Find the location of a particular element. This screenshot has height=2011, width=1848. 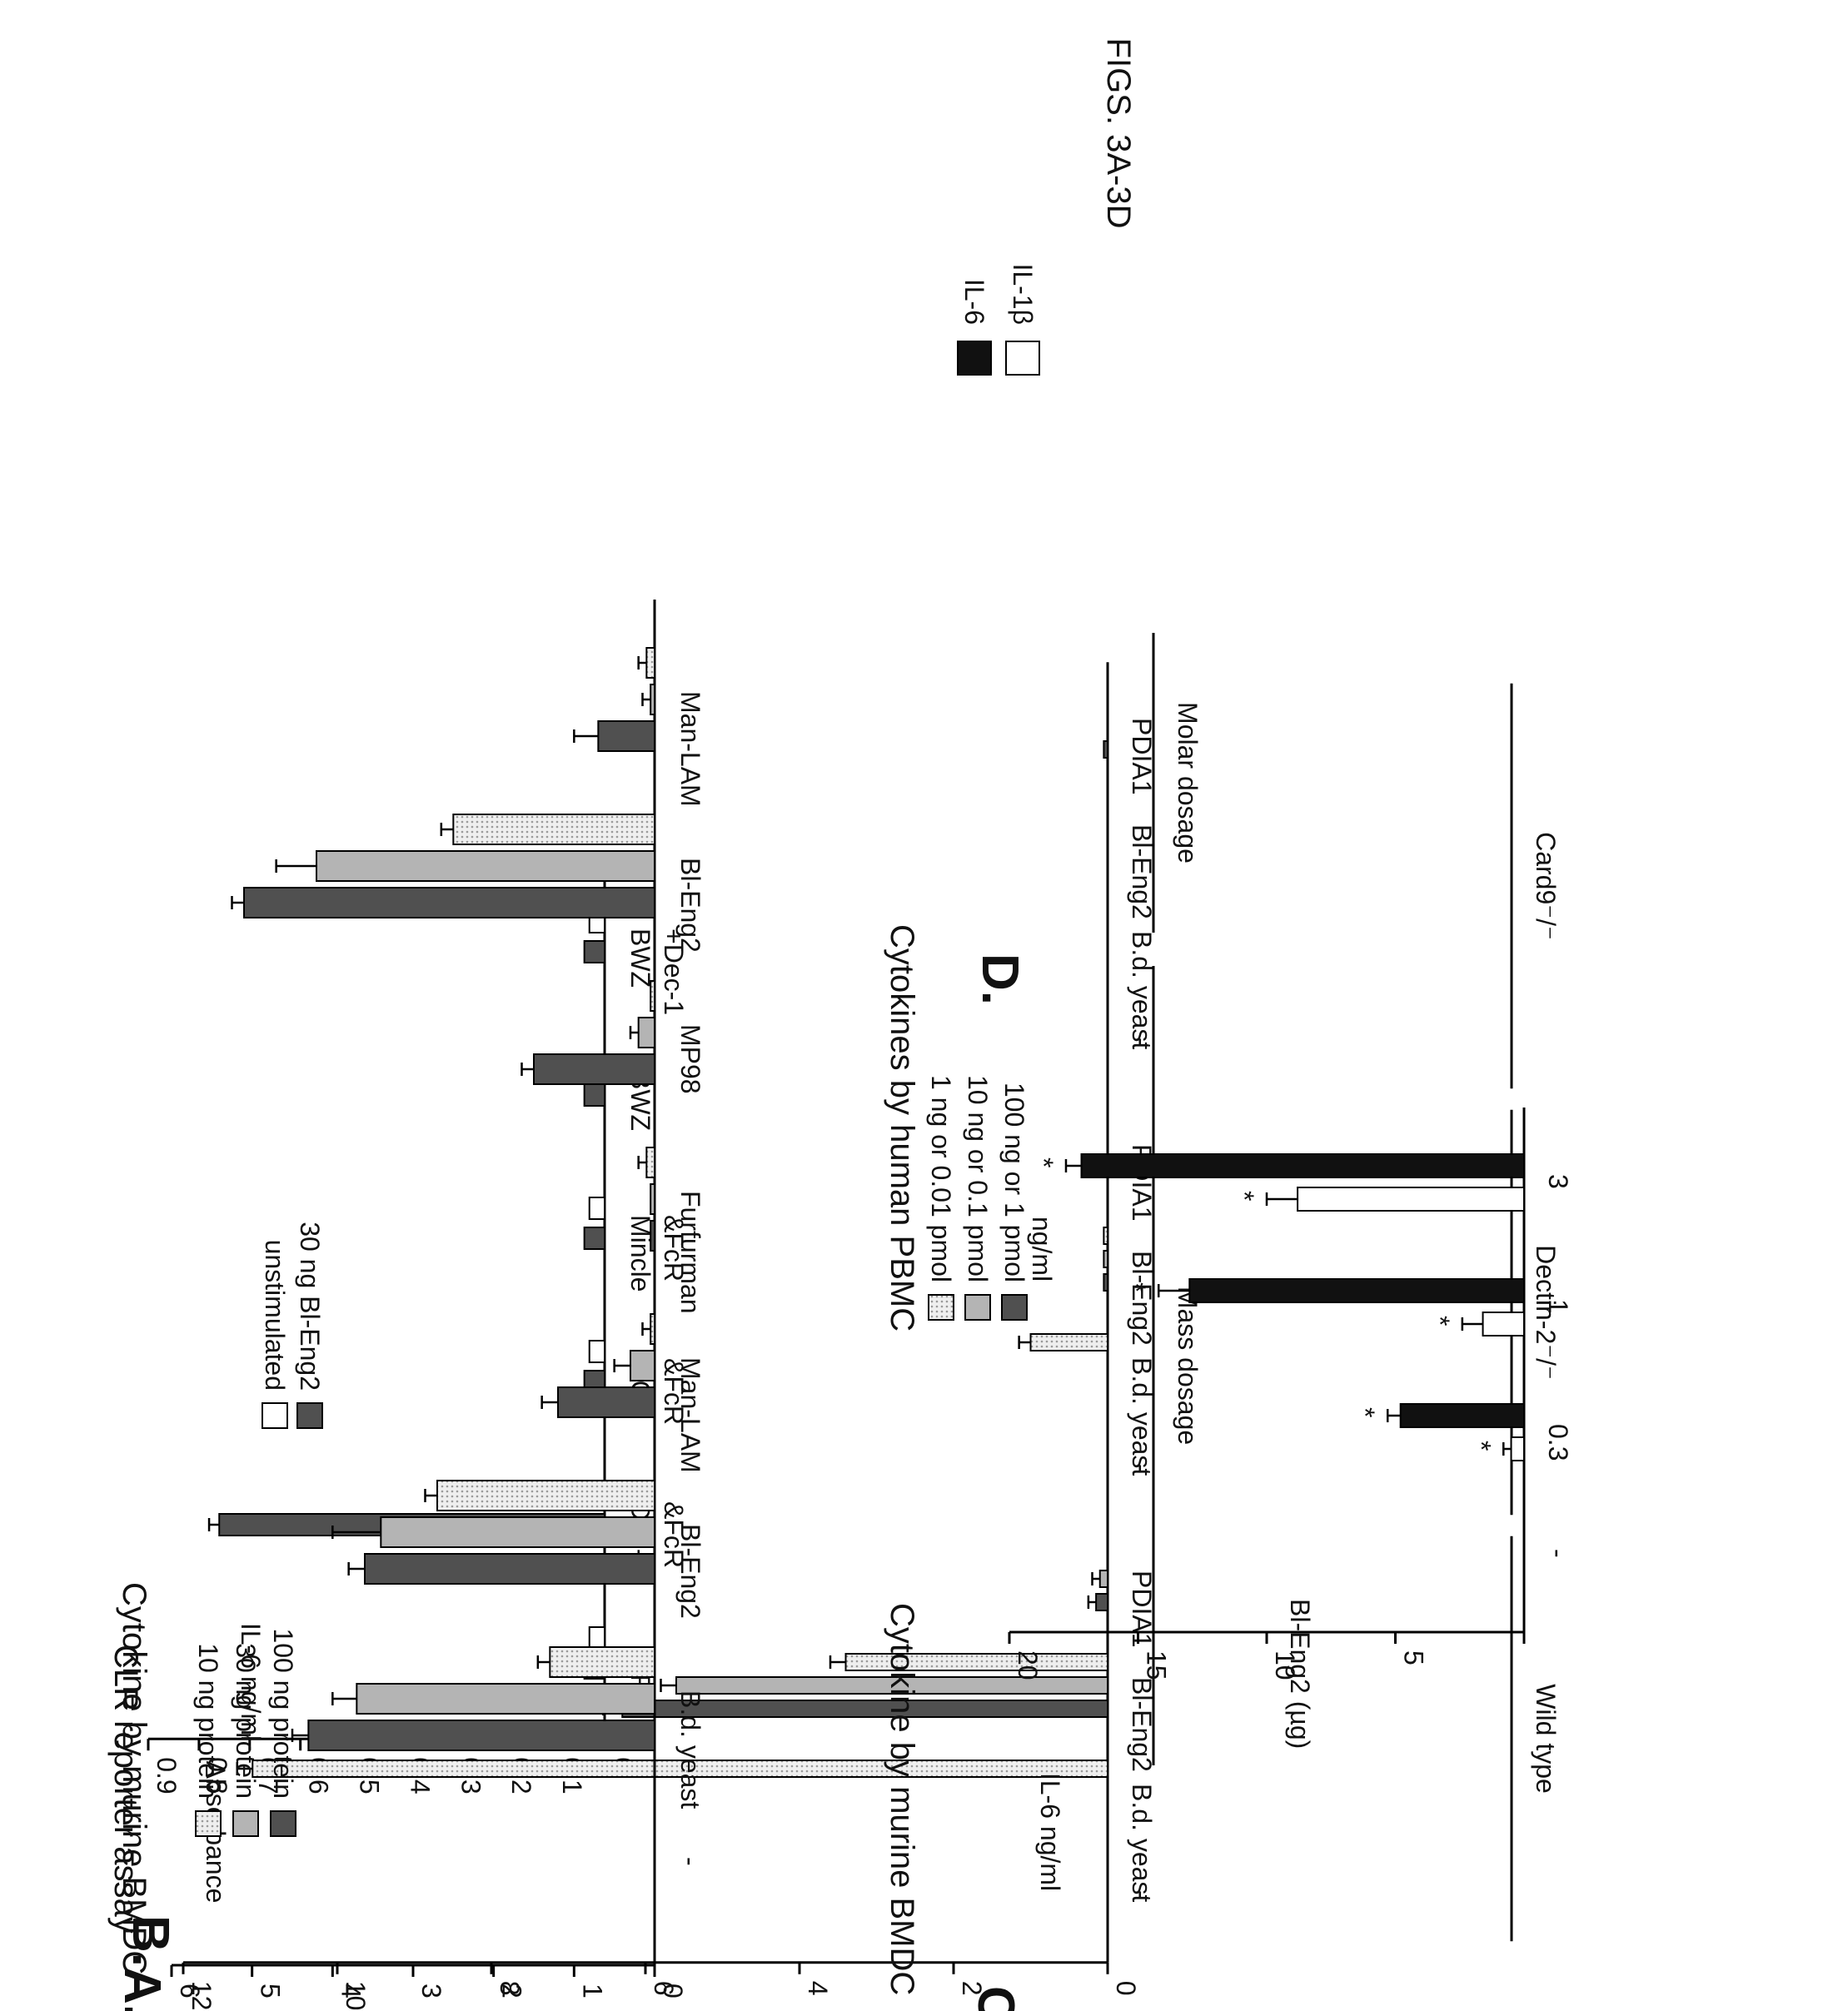

value-tick-label: 1 is located at coordinates (592, 1992).